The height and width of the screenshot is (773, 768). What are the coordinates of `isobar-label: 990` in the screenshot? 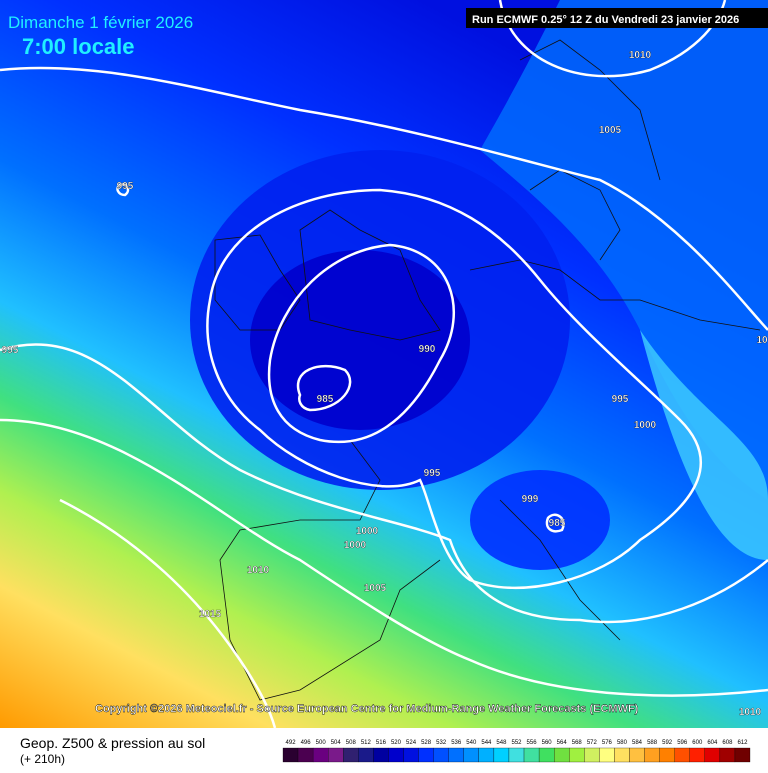 It's located at (427, 349).